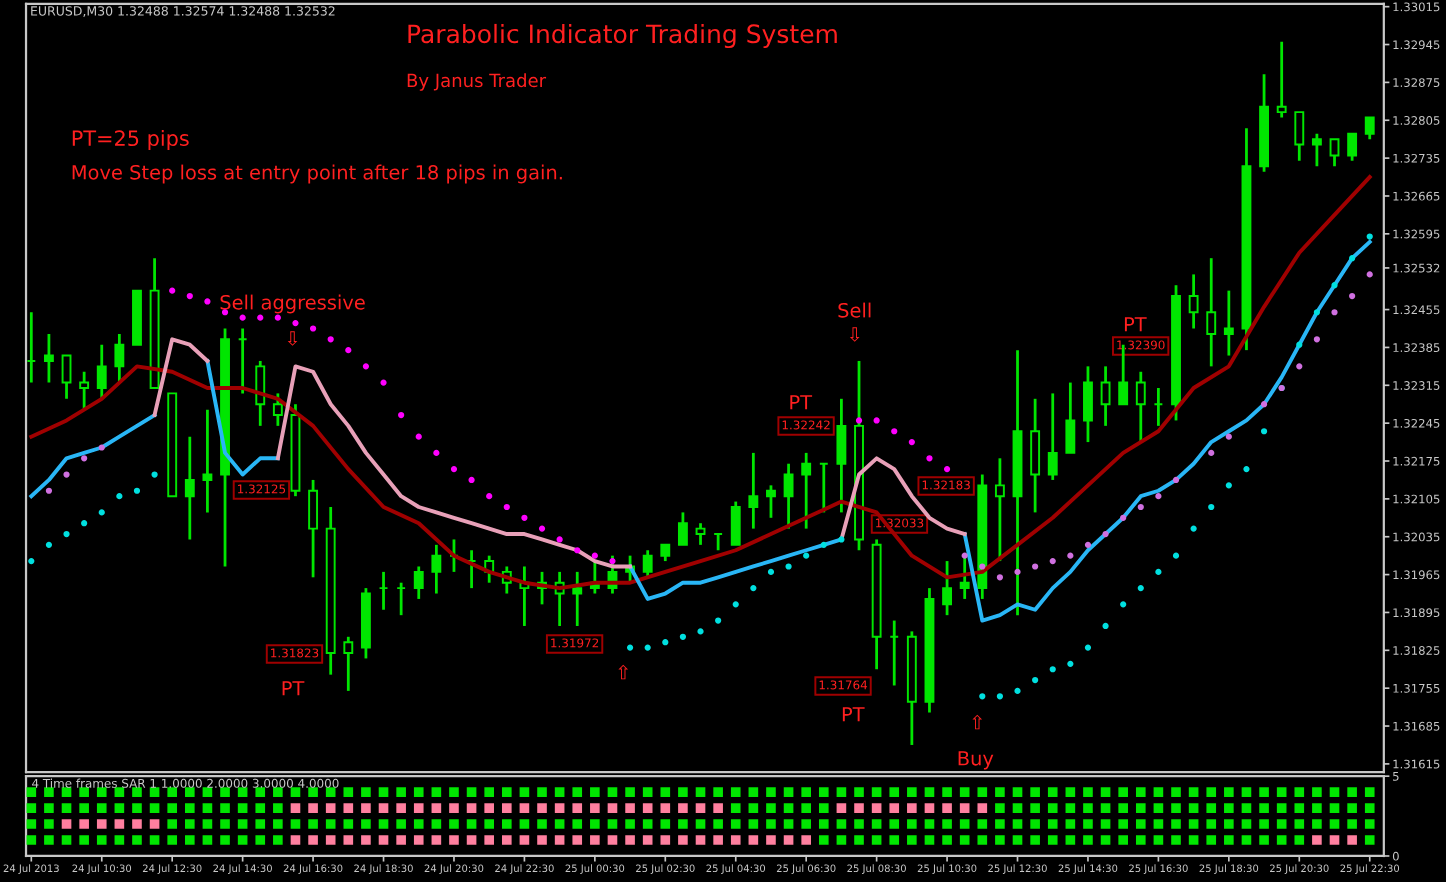 The image size is (1446, 882). I want to click on annotation: ⇩, so click(292, 338).